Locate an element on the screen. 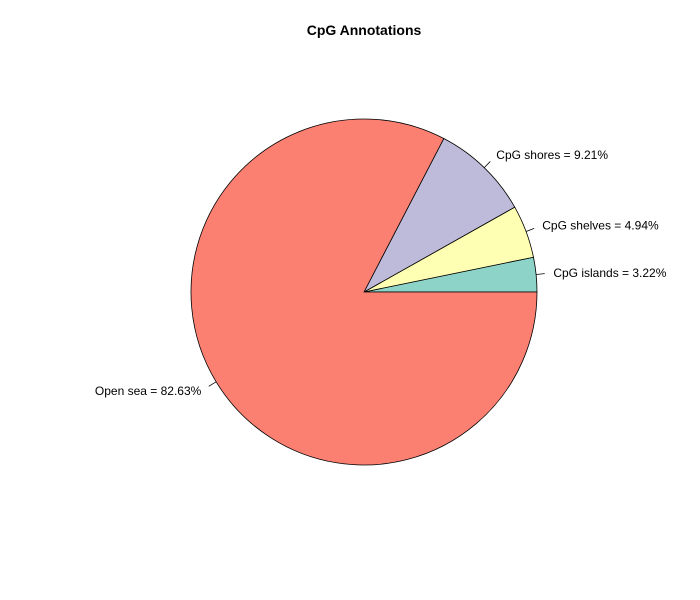  chart-title: CpG Annotations is located at coordinates (364, 30).